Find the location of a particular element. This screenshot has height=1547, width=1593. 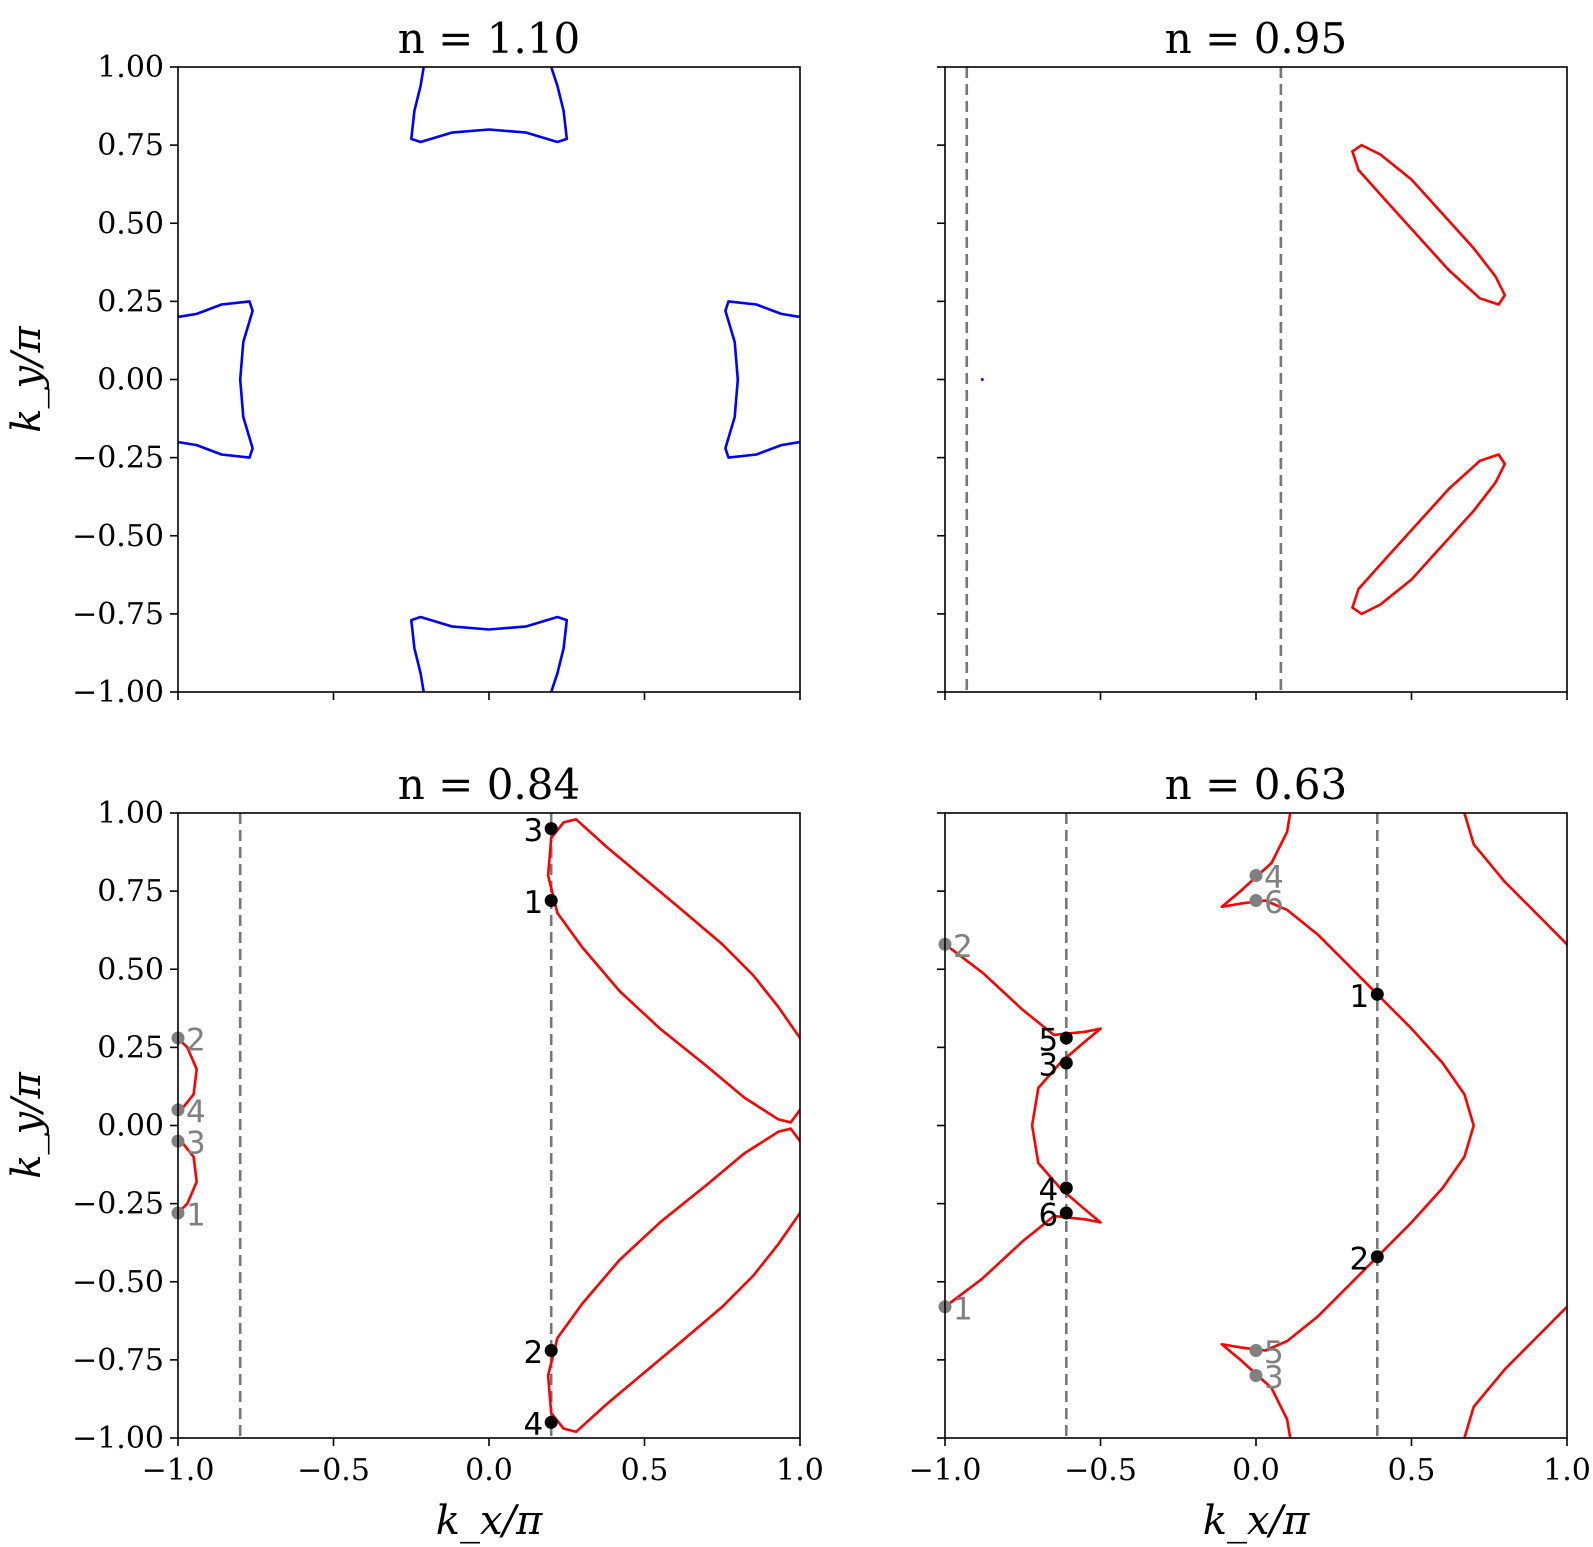

data-point is located at coordinates (982, 379).